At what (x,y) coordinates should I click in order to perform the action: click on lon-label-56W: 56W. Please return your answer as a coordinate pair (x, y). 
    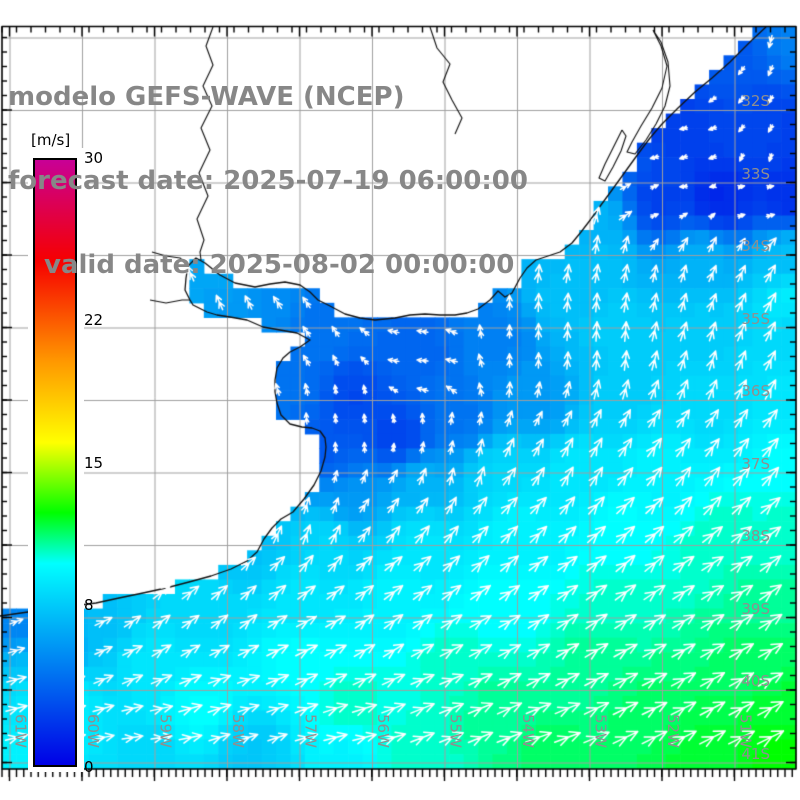
    Looking at the image, I should click on (383, 731).